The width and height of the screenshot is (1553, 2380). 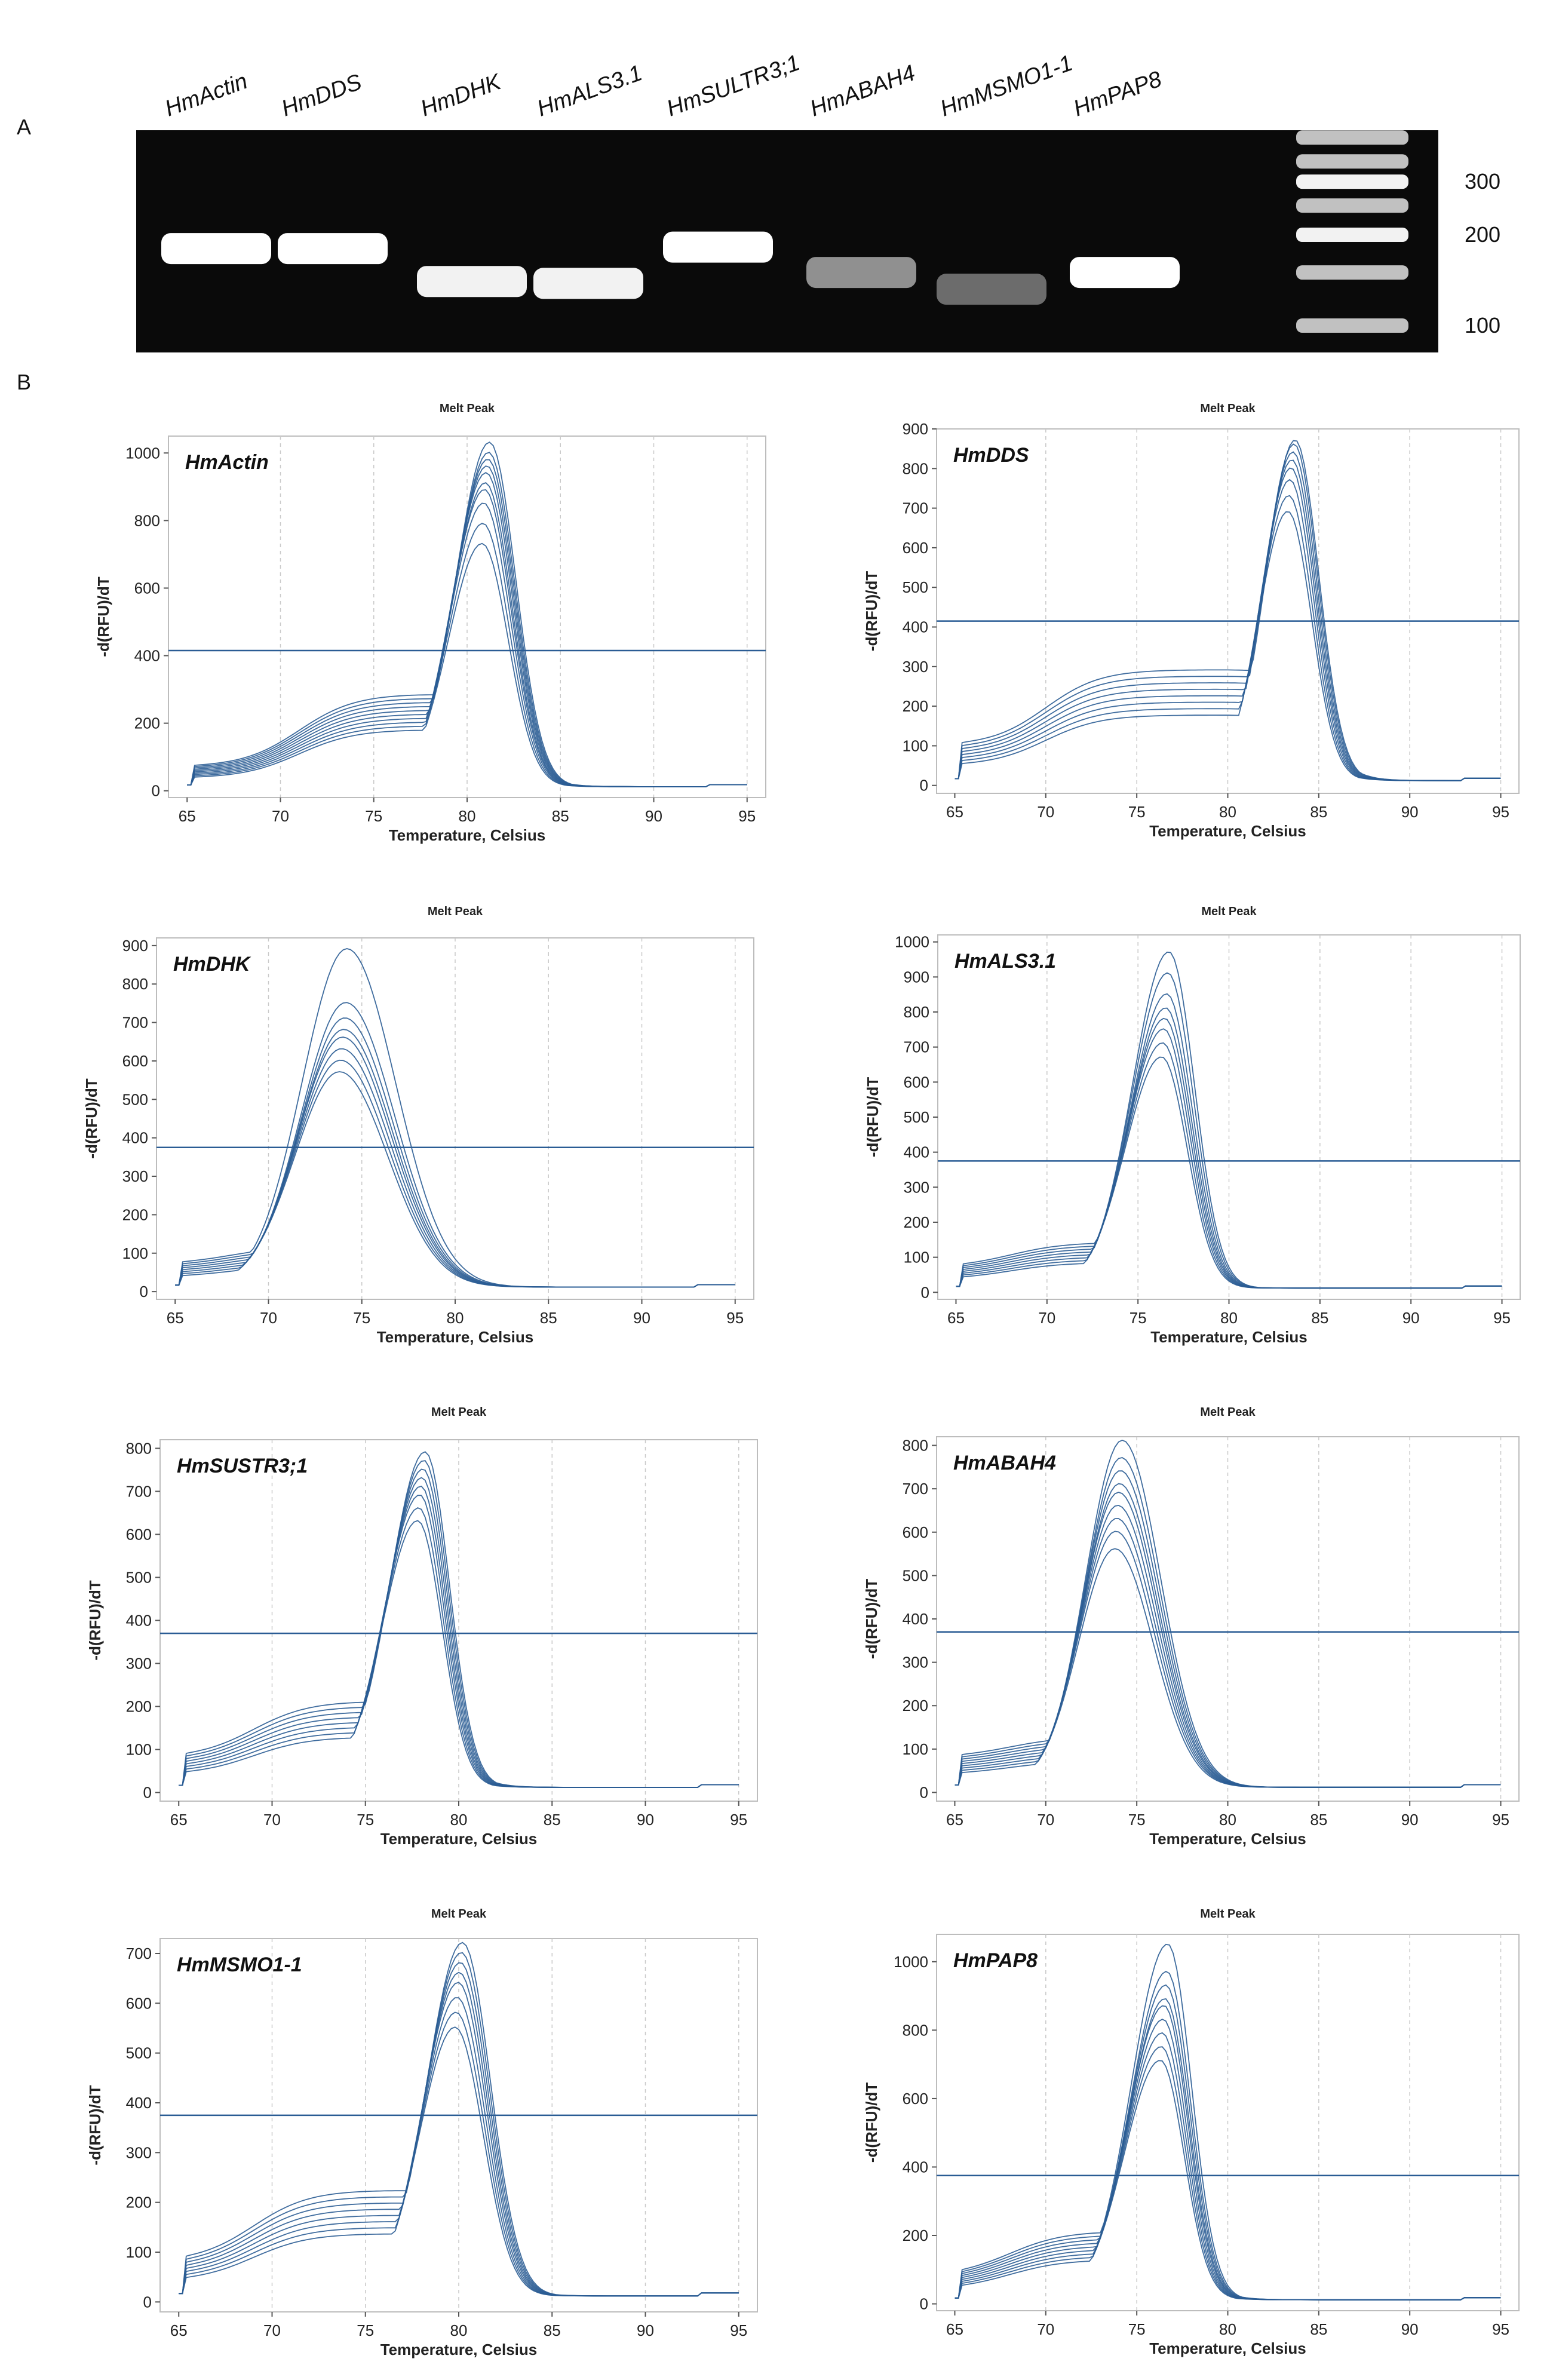 I want to click on gene-label: HmDDS, so click(x=991, y=455).